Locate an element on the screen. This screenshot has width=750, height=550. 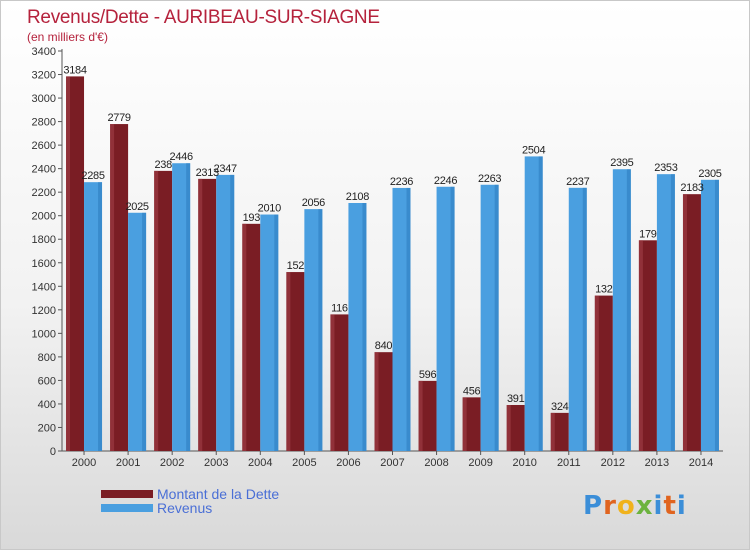
y-tick-label: 800 is located at coordinates (47, 358).